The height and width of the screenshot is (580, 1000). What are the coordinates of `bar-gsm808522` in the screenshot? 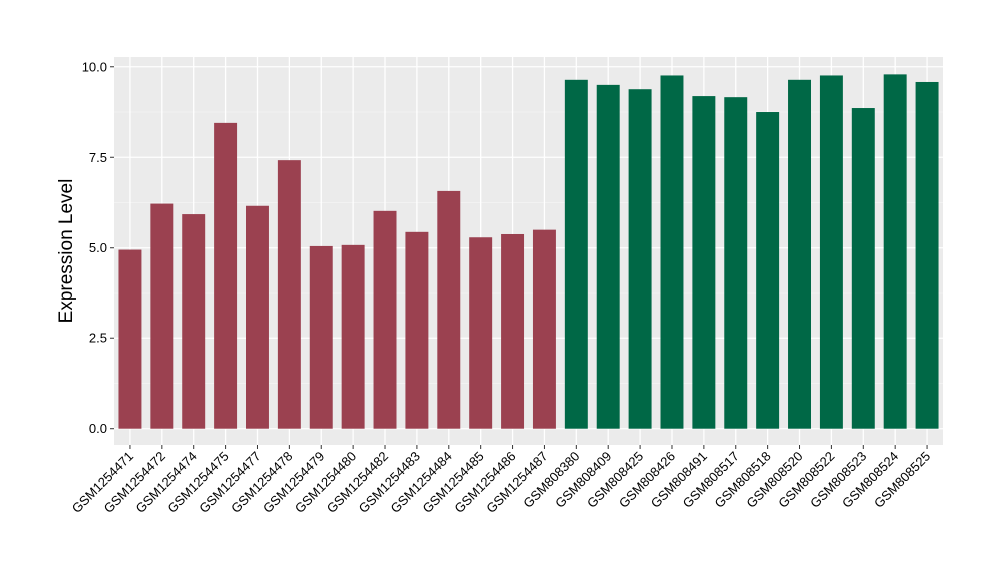 It's located at (831, 252).